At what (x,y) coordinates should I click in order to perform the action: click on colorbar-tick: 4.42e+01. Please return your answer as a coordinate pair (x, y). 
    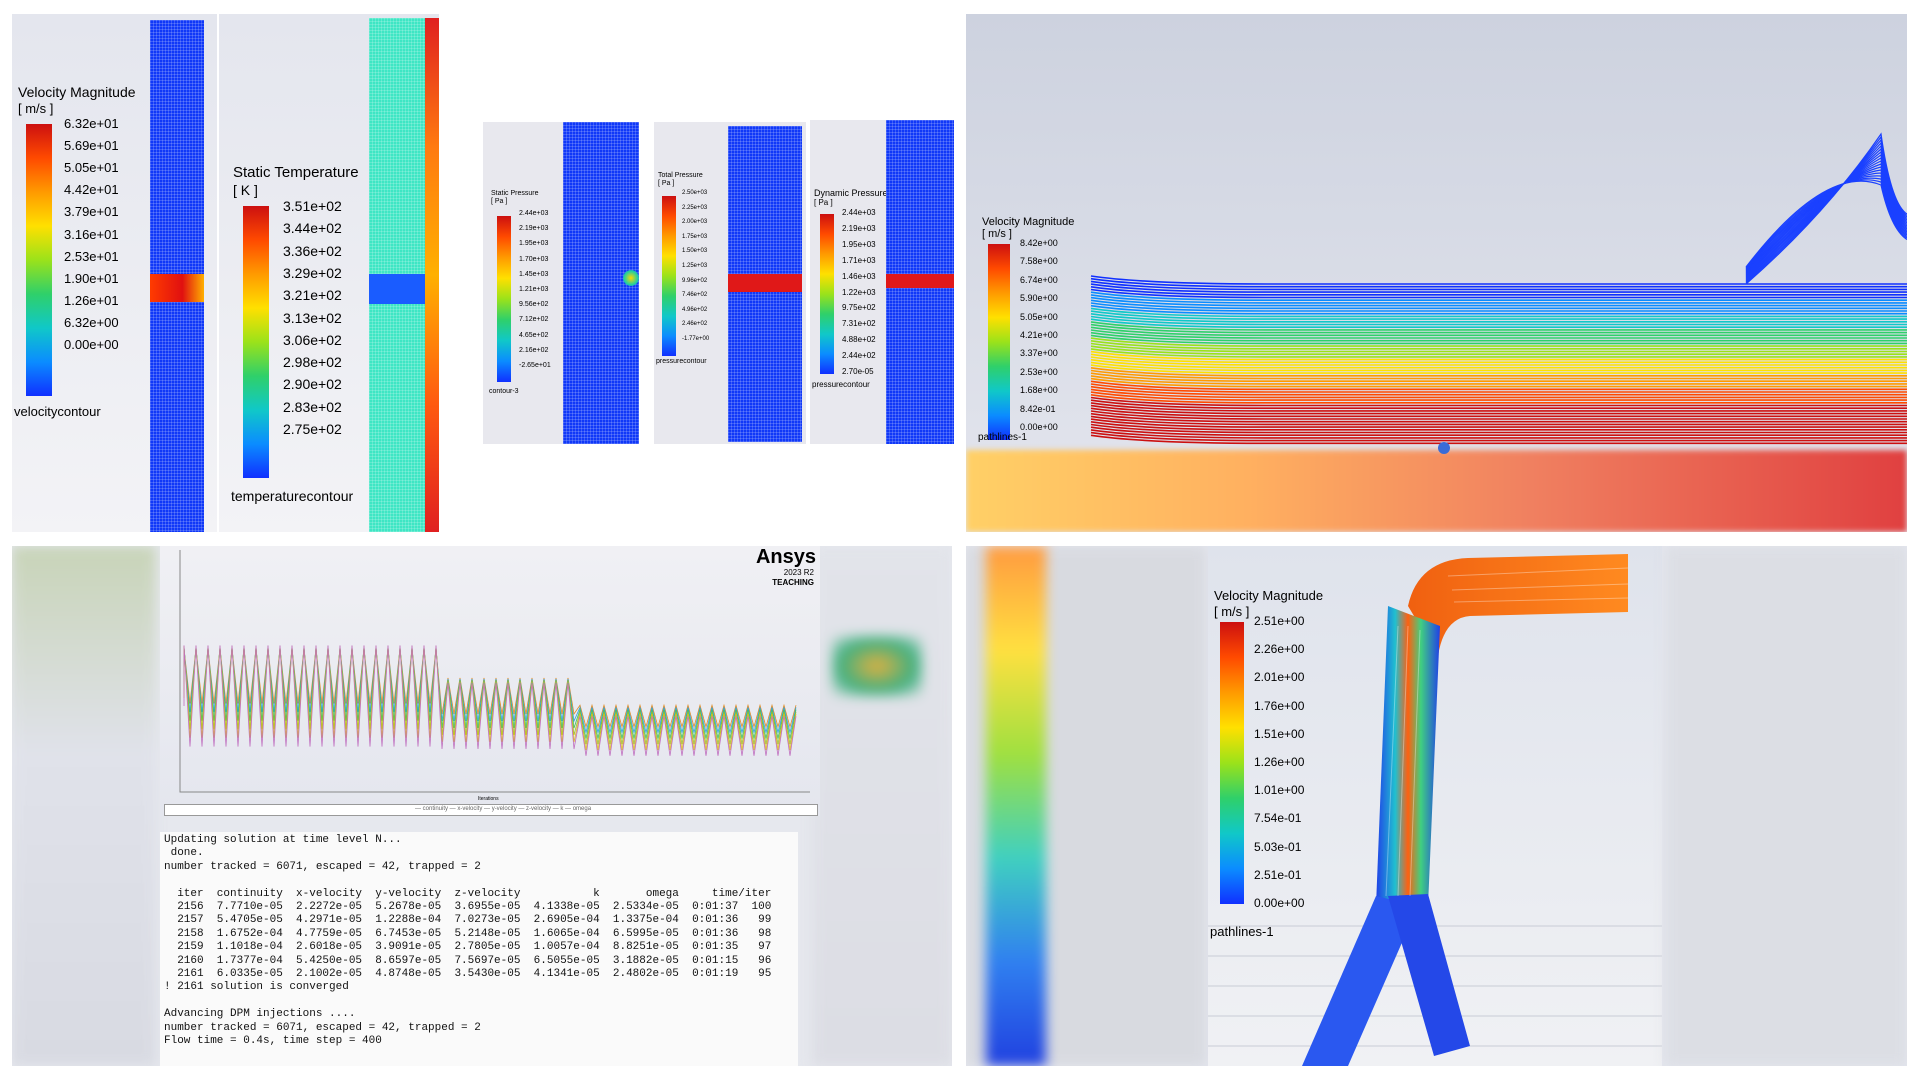
    Looking at the image, I should click on (91, 190).